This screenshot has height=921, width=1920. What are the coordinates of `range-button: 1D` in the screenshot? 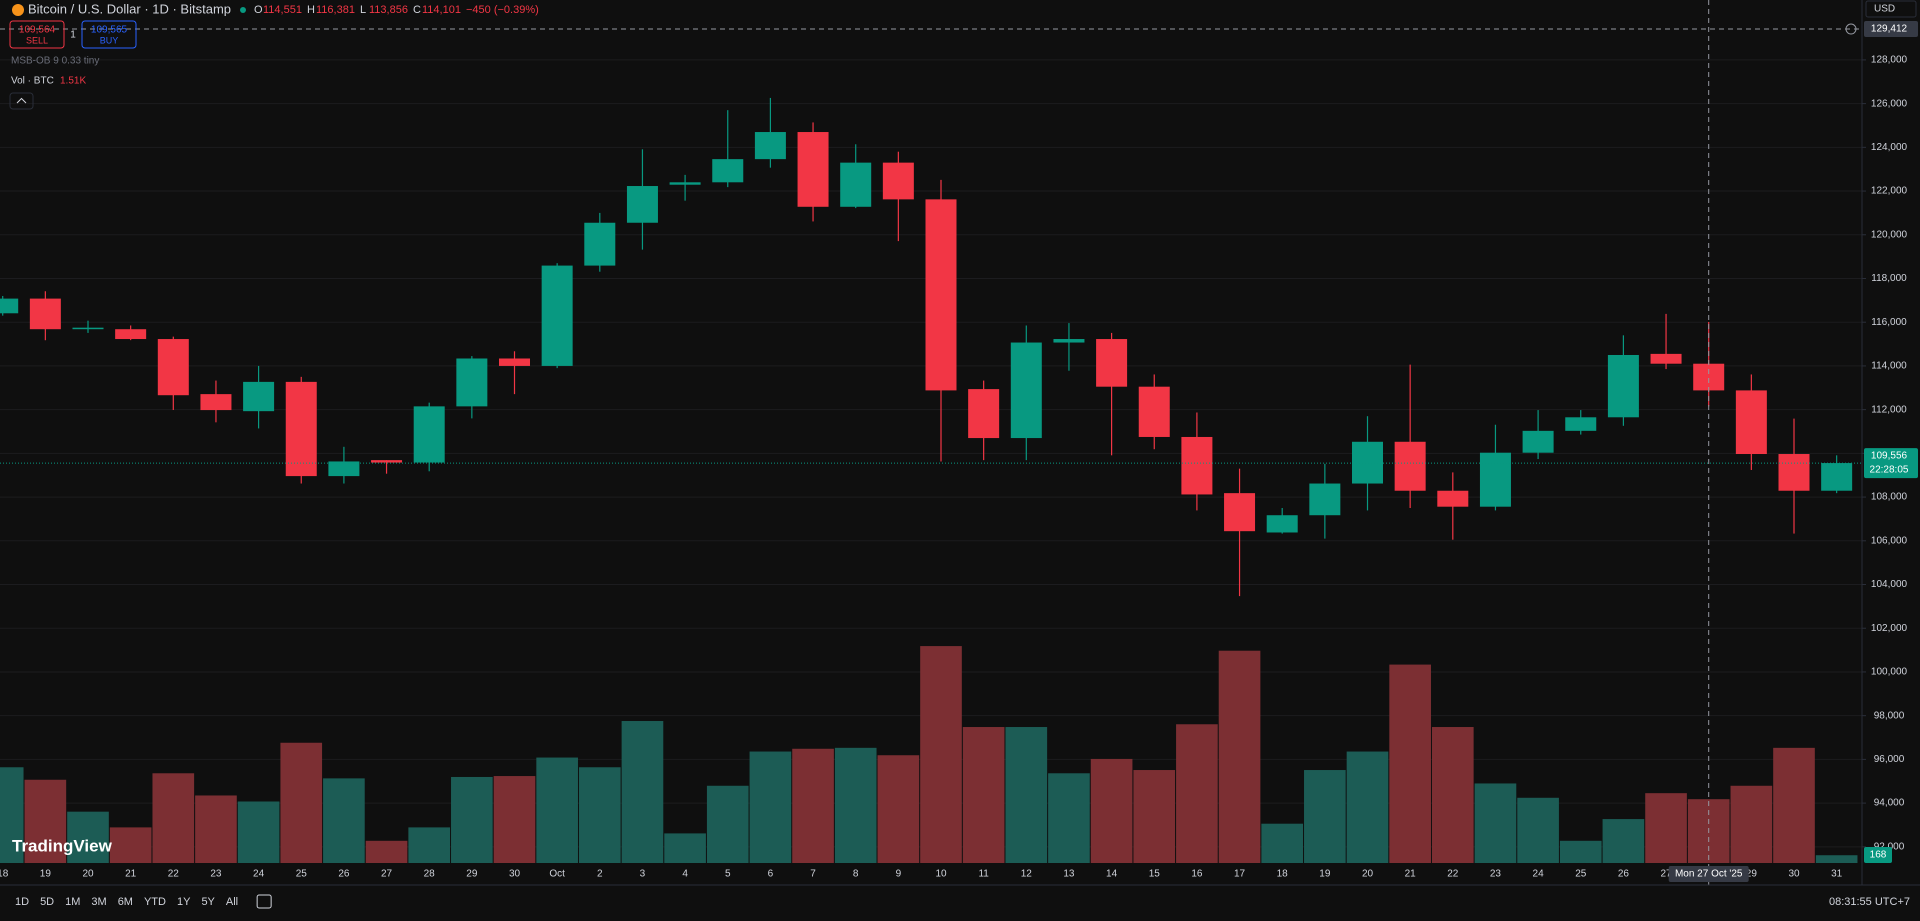 It's located at (22, 902).